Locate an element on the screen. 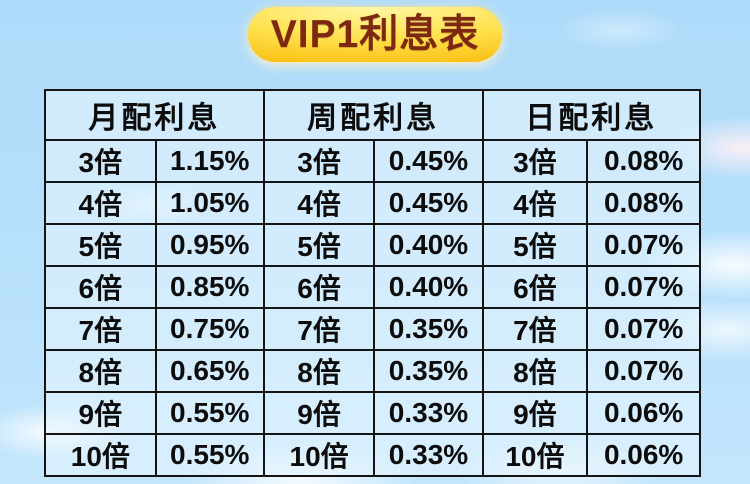  page-title: VIP1利息表 is located at coordinates (375, 34).